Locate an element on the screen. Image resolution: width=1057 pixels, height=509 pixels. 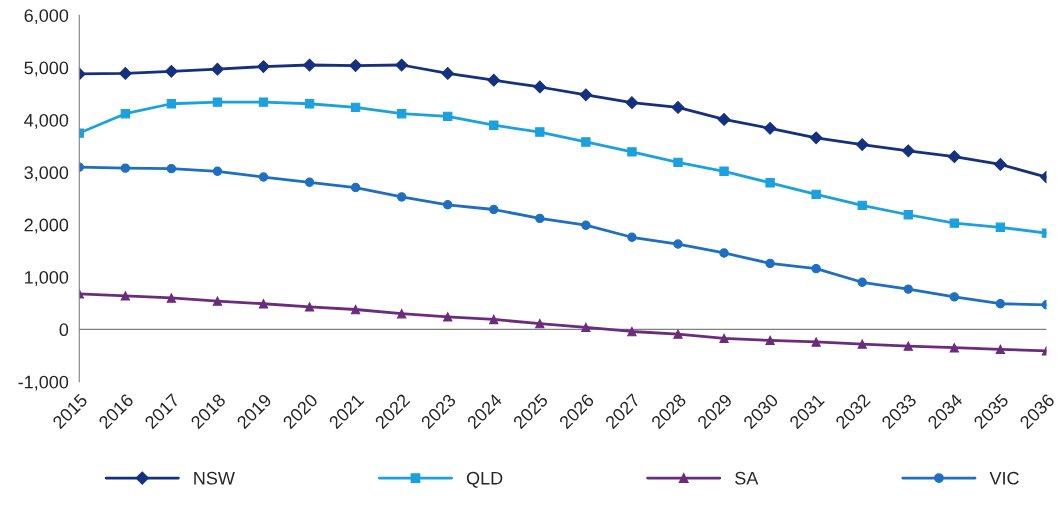
legend-label: NSW is located at coordinates (214, 478).